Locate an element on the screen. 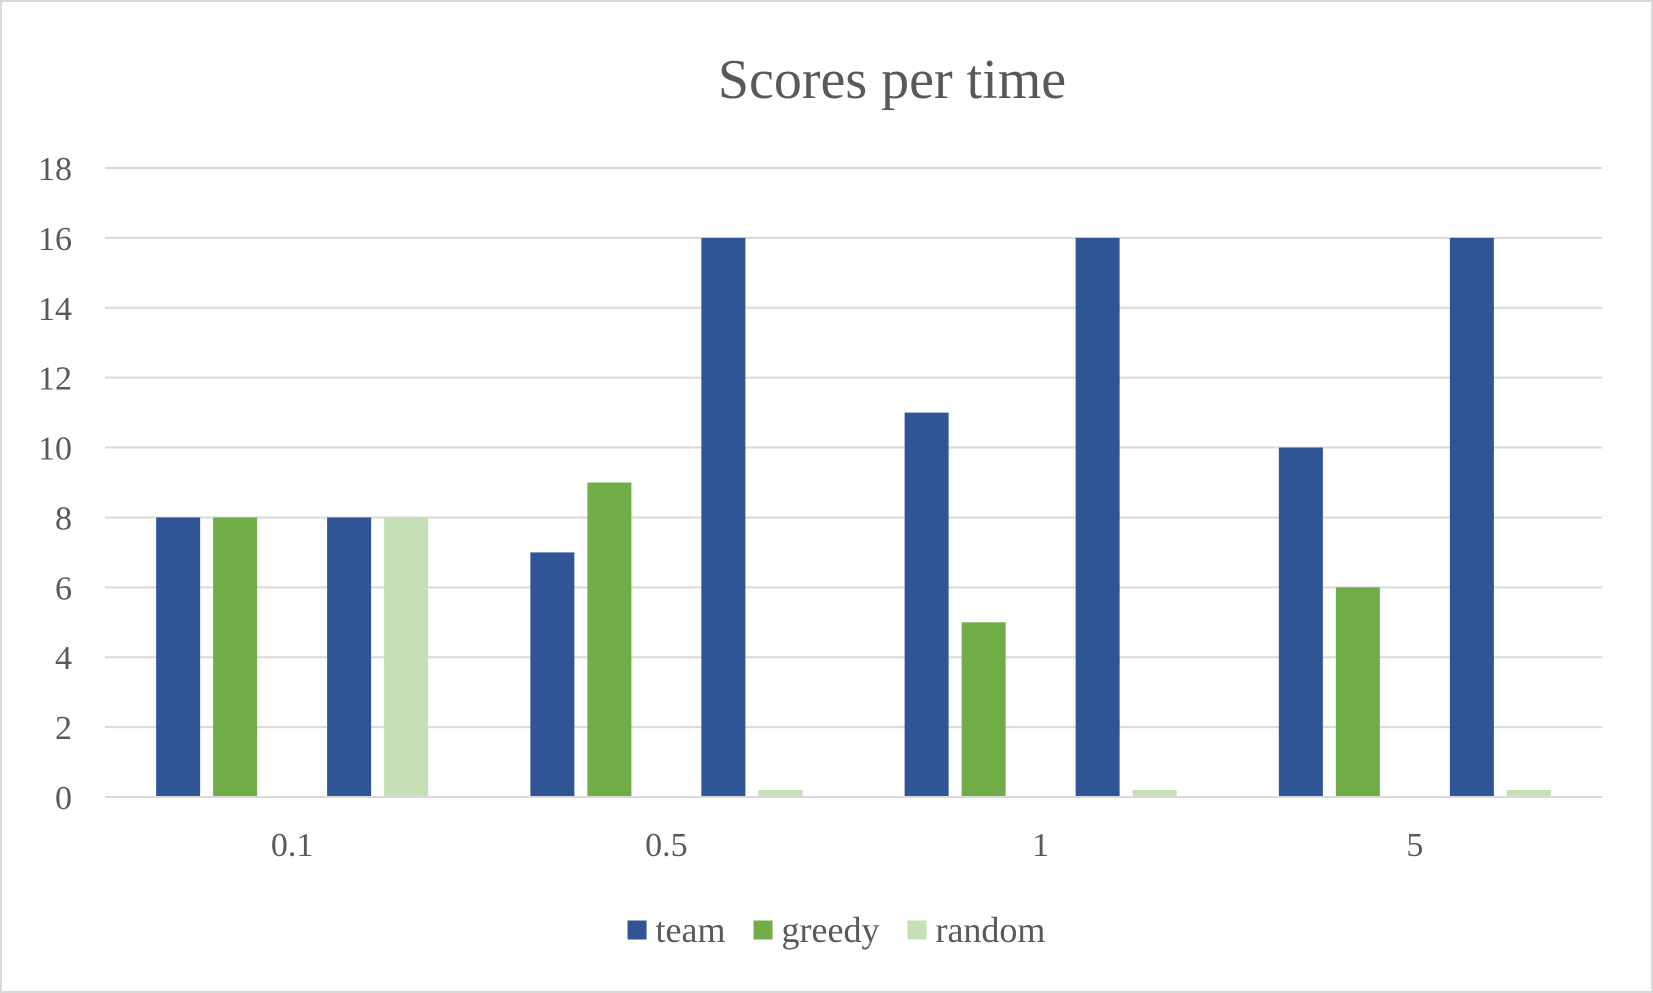 The image size is (1653, 993). x-tick-label: 0.5 is located at coordinates (666, 845).